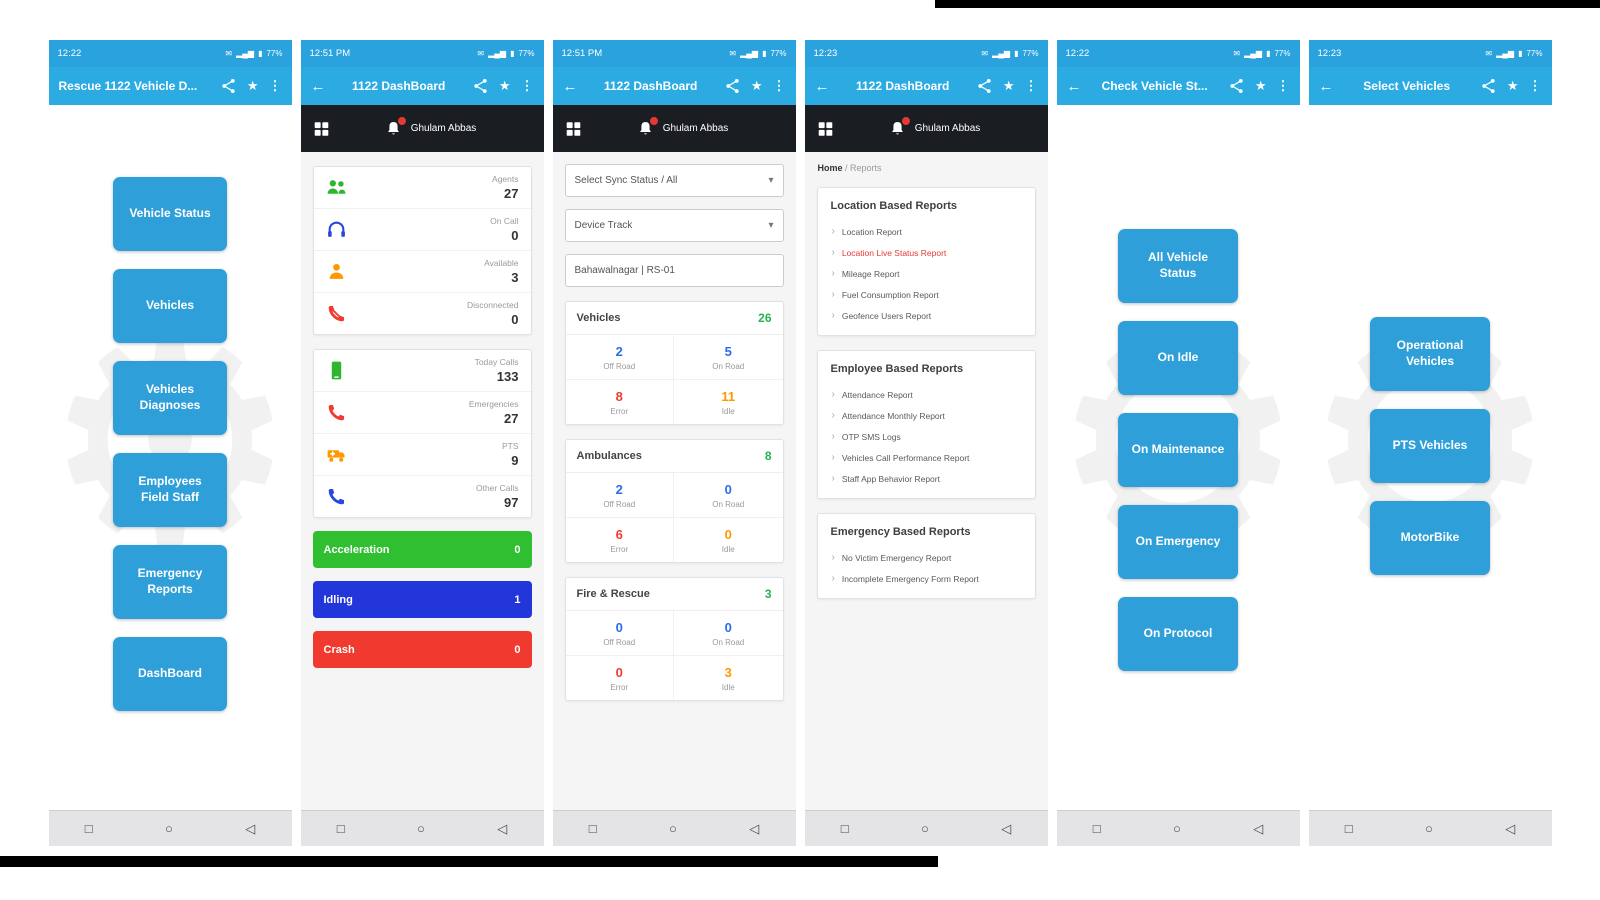  Describe the element at coordinates (926, 457) in the screenshot. I see `report-link: › Vehicles Call Performance Report` at that location.